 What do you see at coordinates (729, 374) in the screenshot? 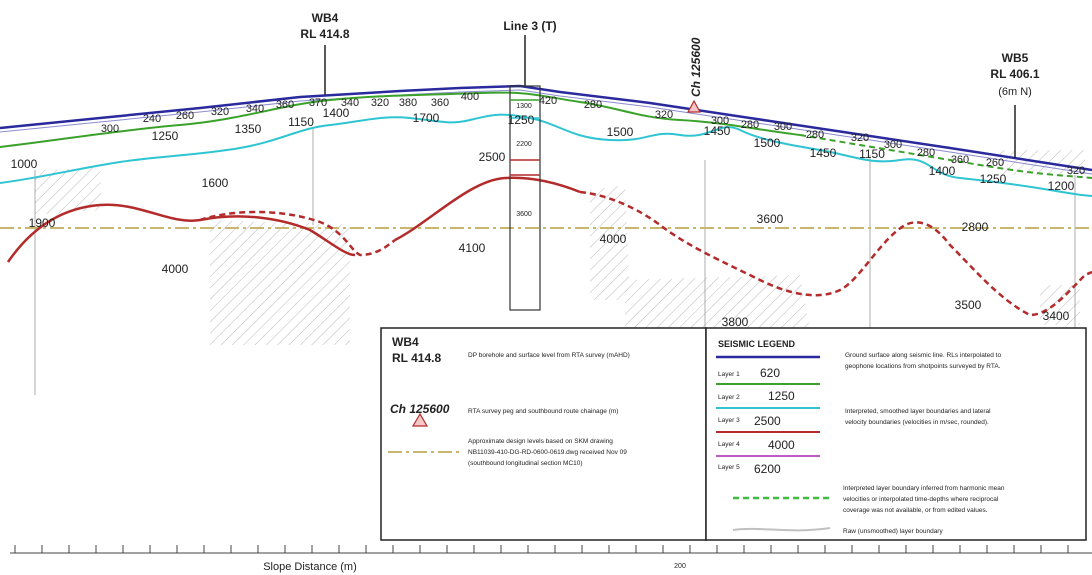
I see `legend-layer-name: Layer 1` at bounding box center [729, 374].